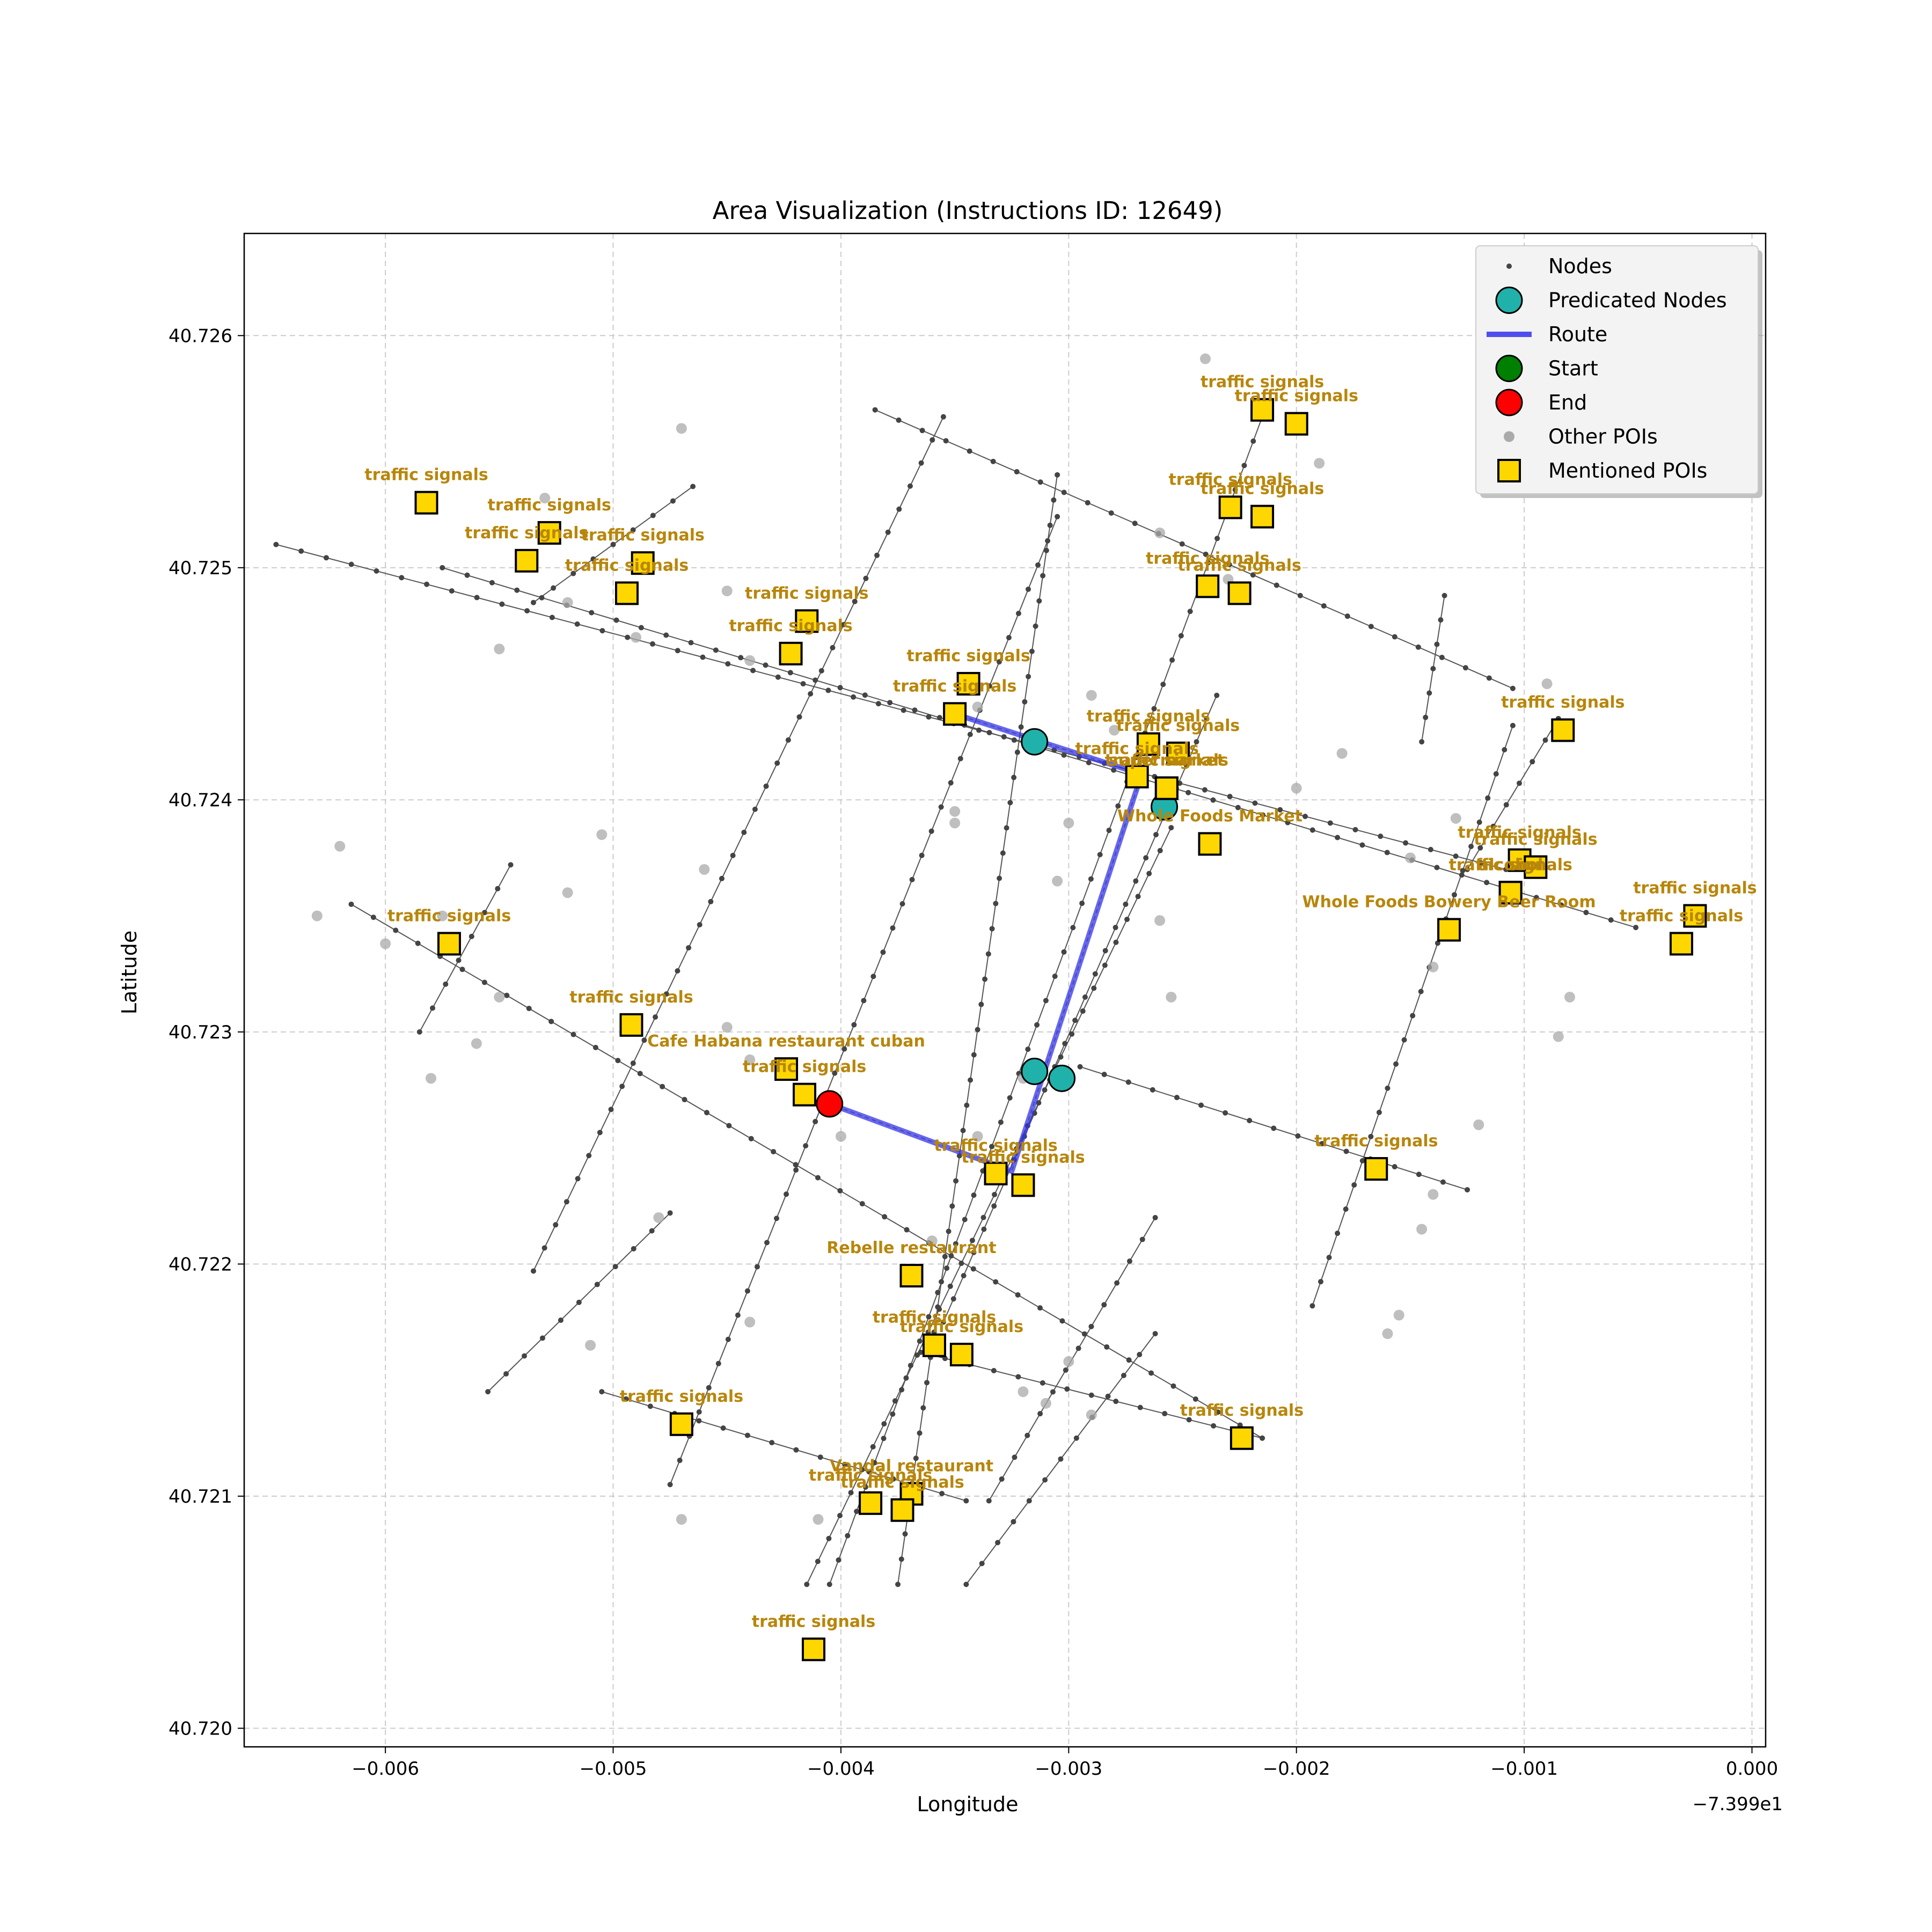 This screenshot has height=1932, width=1932. Describe the element at coordinates (1577, 334) in the screenshot. I see `legend-label: Route` at that location.